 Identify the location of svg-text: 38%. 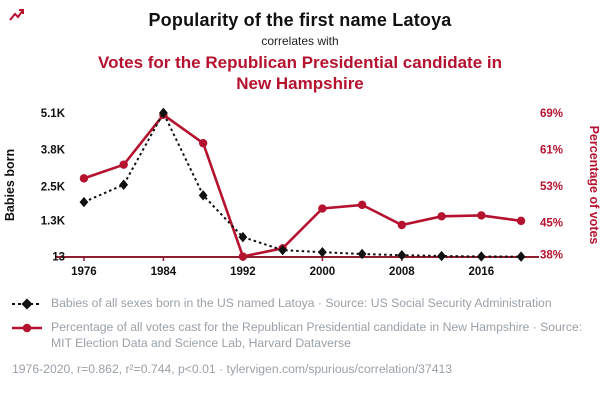
(551, 255).